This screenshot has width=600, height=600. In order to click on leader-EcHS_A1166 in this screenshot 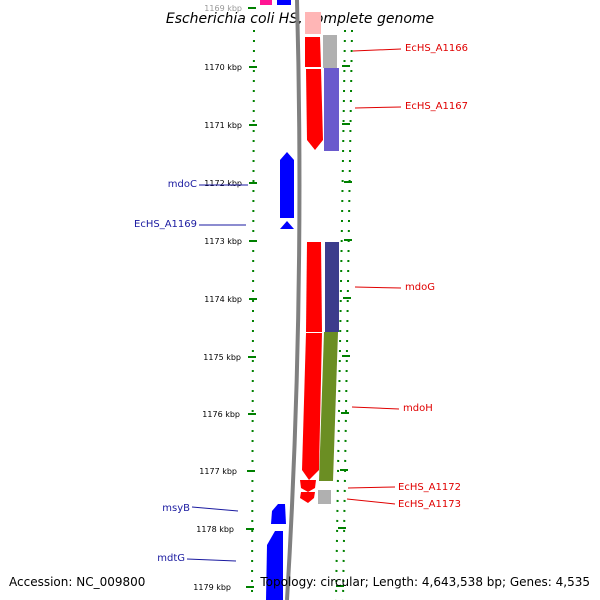, I will do `click(377, 50)`.